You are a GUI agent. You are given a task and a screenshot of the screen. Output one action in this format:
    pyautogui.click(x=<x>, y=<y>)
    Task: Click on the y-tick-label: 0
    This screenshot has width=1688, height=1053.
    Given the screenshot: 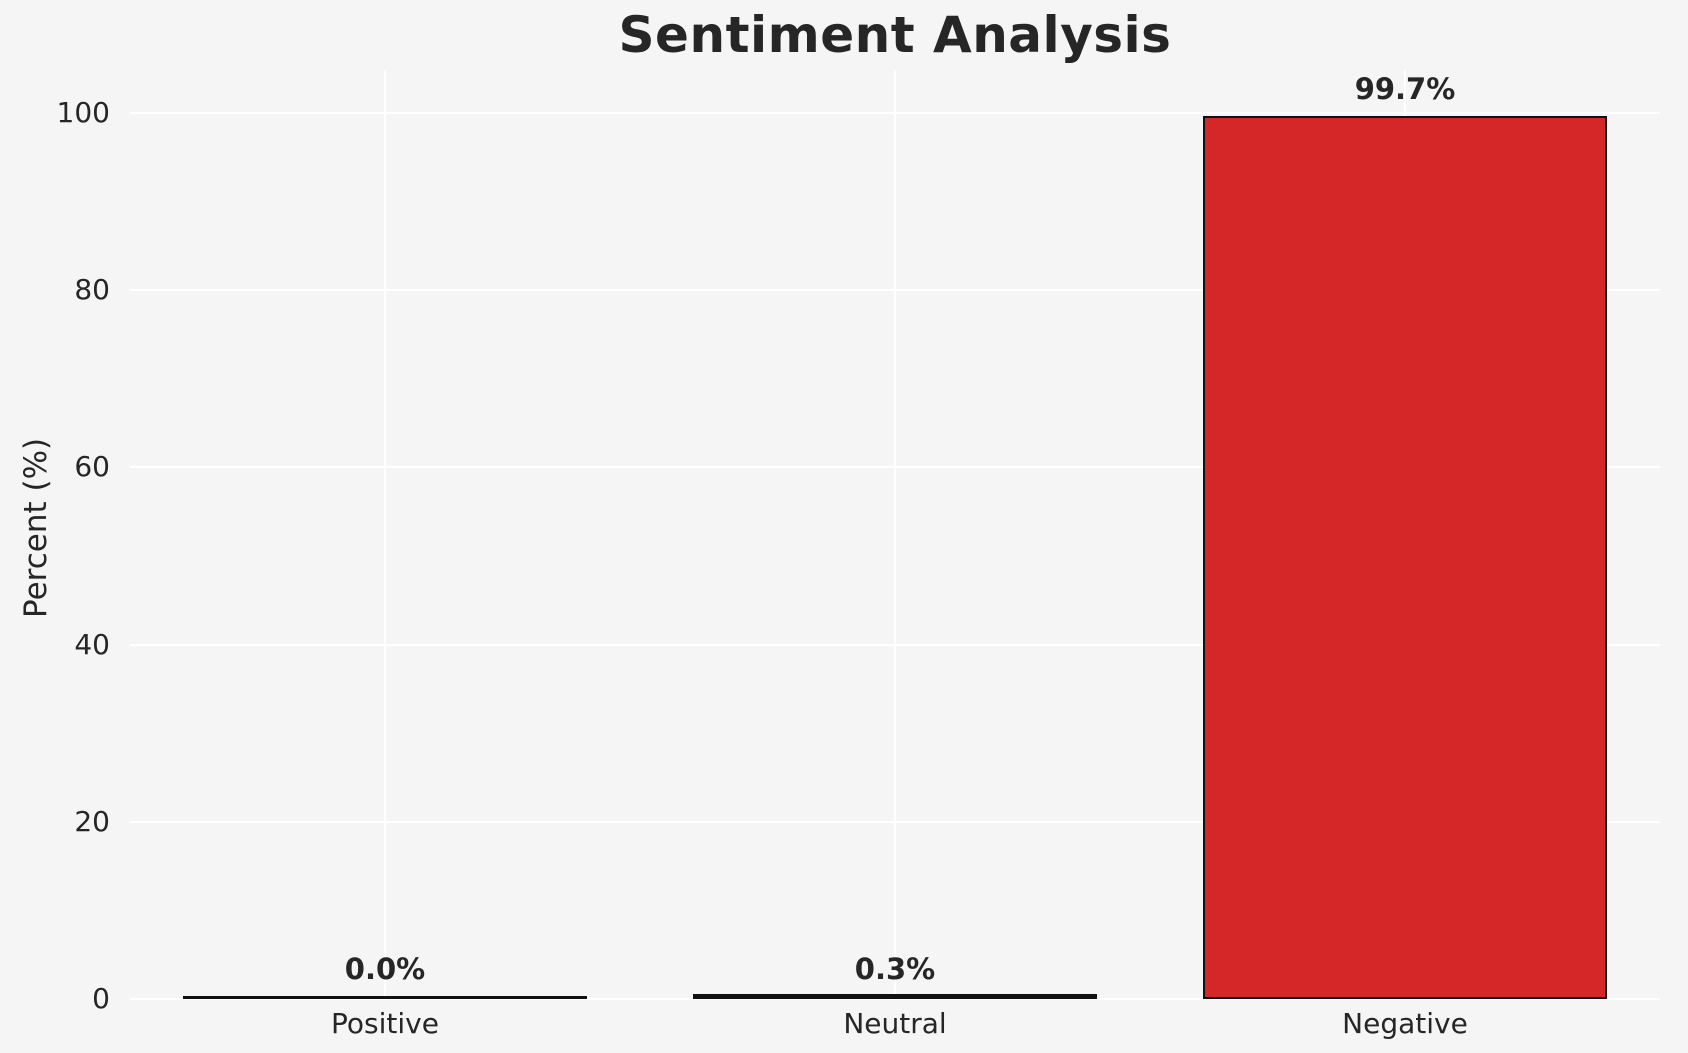 What is the action you would take?
    pyautogui.click(x=101, y=998)
    